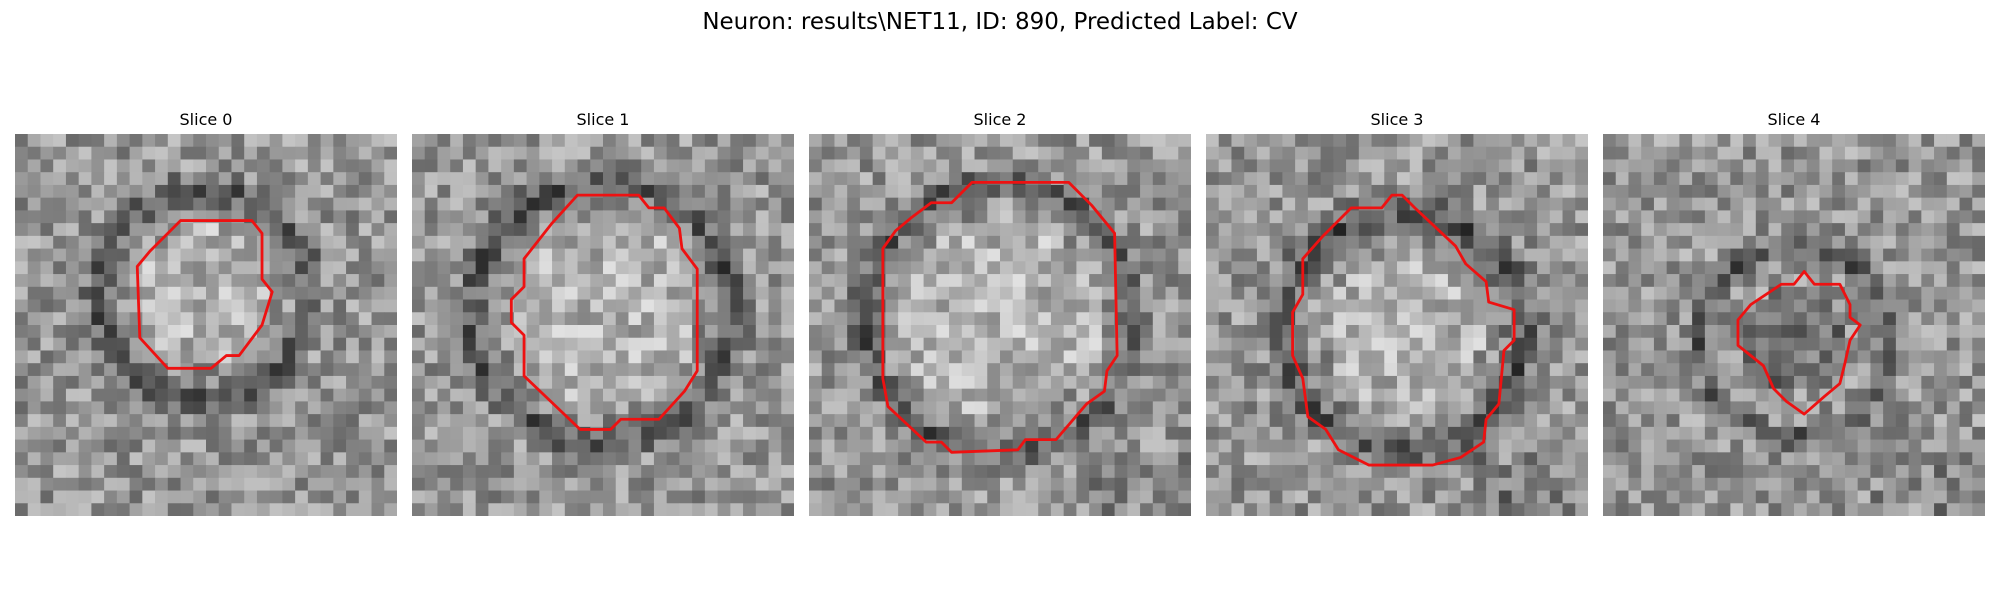 The height and width of the screenshot is (600, 2000). What do you see at coordinates (206, 119) in the screenshot?
I see `slice-title-0: Slice 0` at bounding box center [206, 119].